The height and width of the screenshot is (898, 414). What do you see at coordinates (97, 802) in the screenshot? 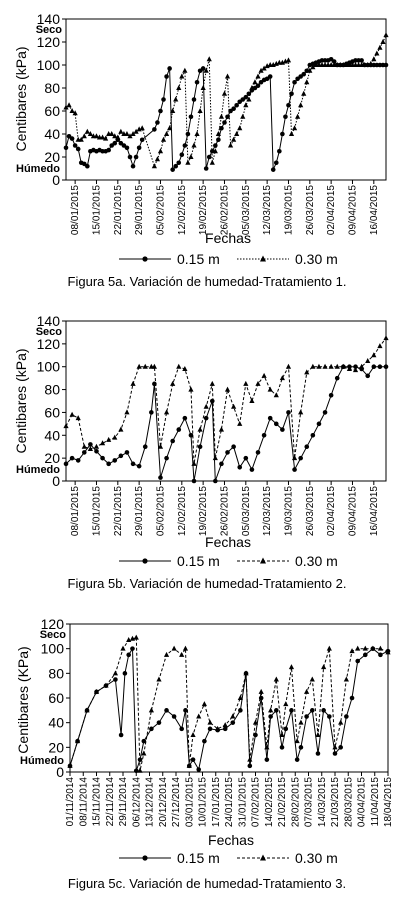
I see `x-tick-label: 15/11/2014` at bounding box center [97, 802].